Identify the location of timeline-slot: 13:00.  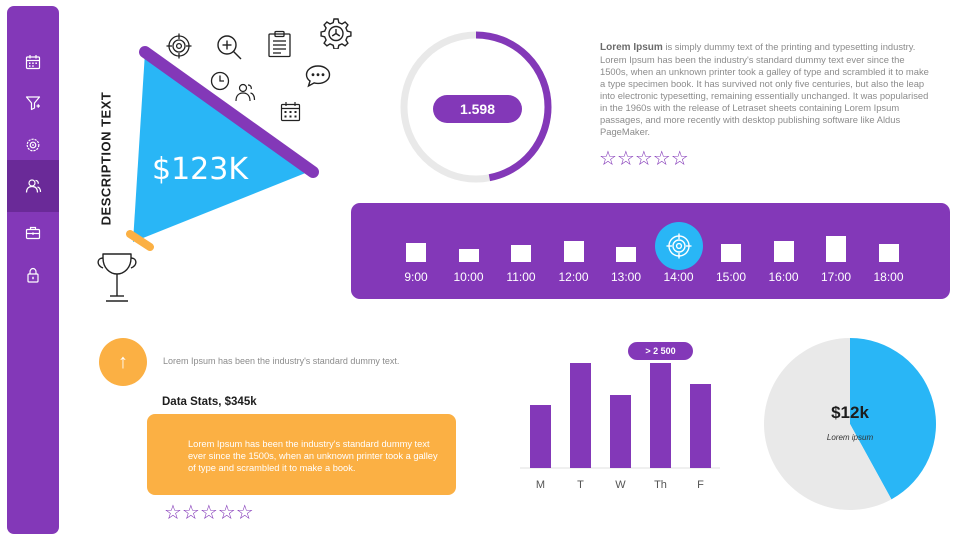
(626, 251).